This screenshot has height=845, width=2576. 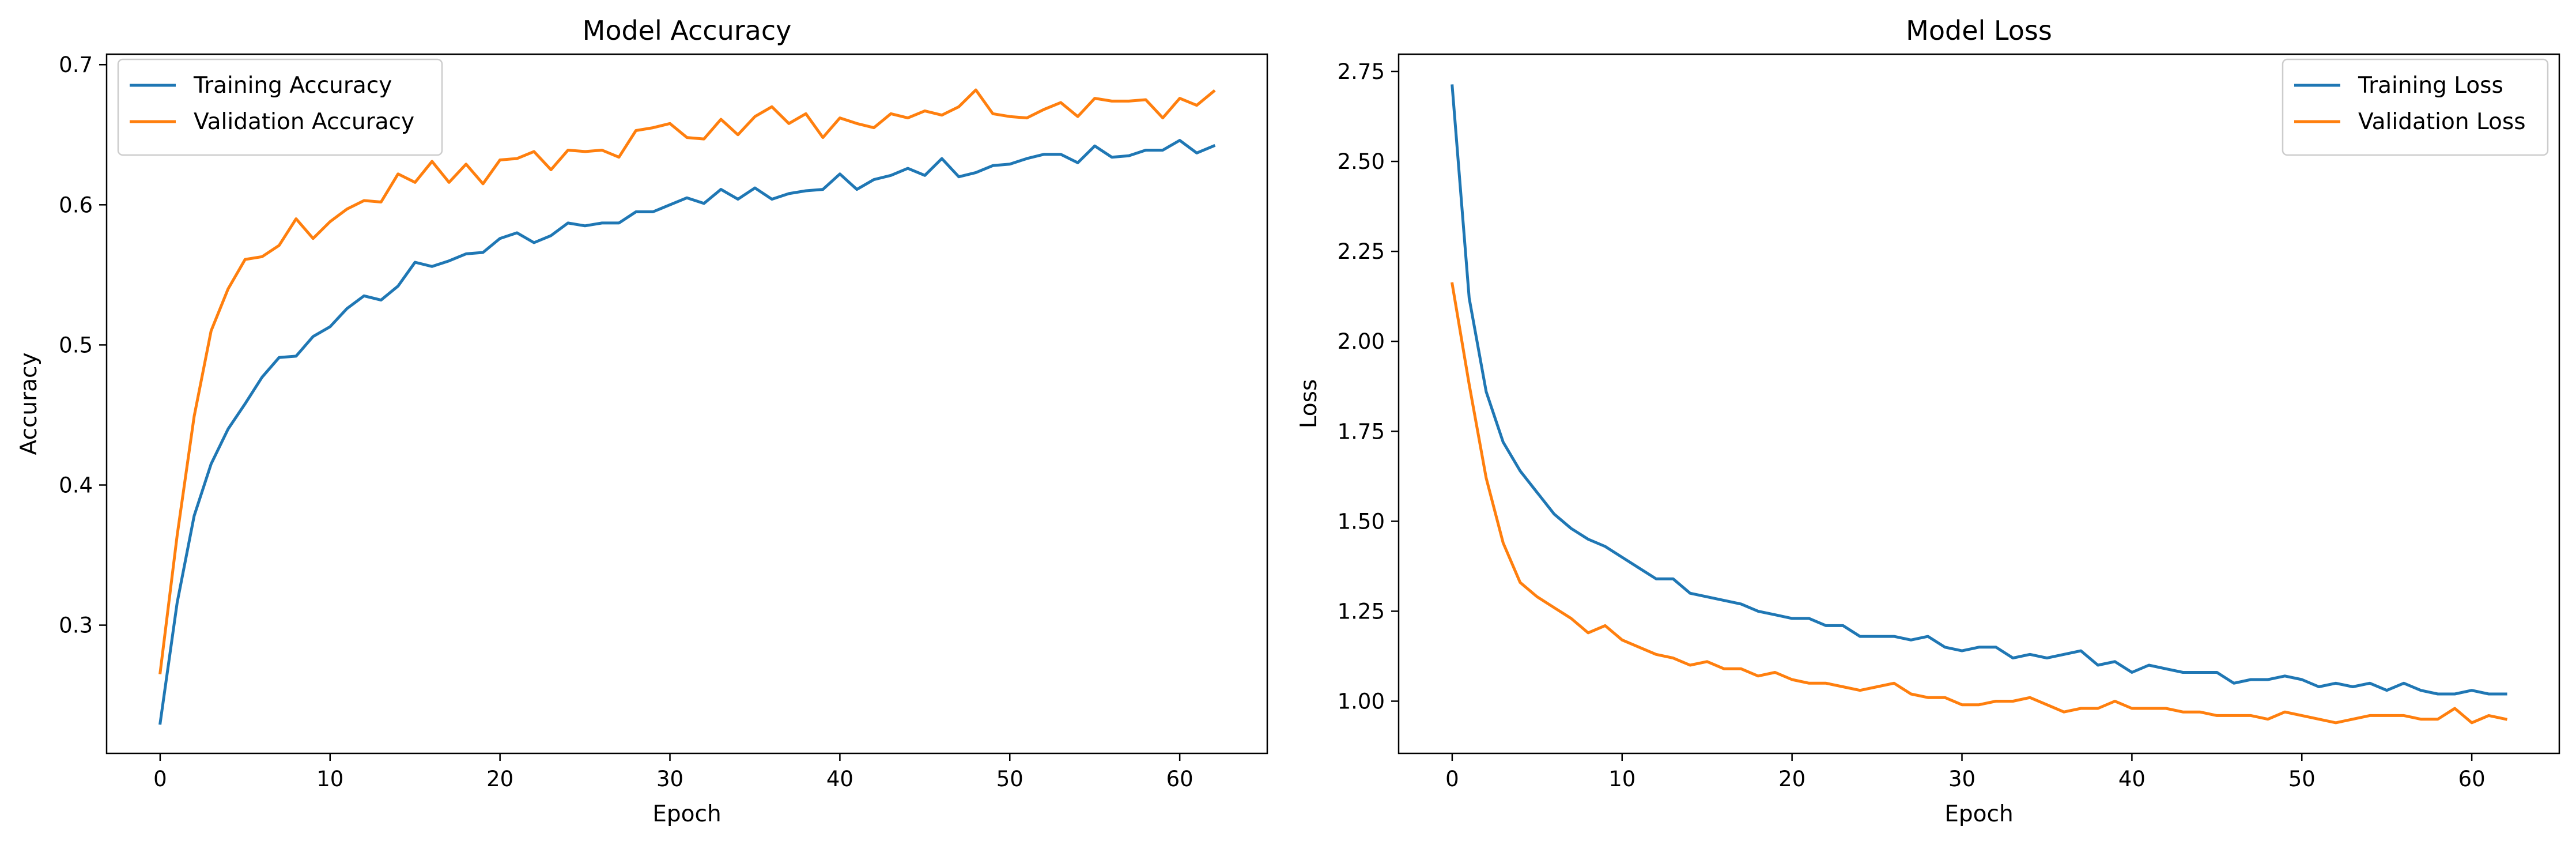 What do you see at coordinates (2430, 86) in the screenshot?
I see `legend-label: Training Loss` at bounding box center [2430, 86].